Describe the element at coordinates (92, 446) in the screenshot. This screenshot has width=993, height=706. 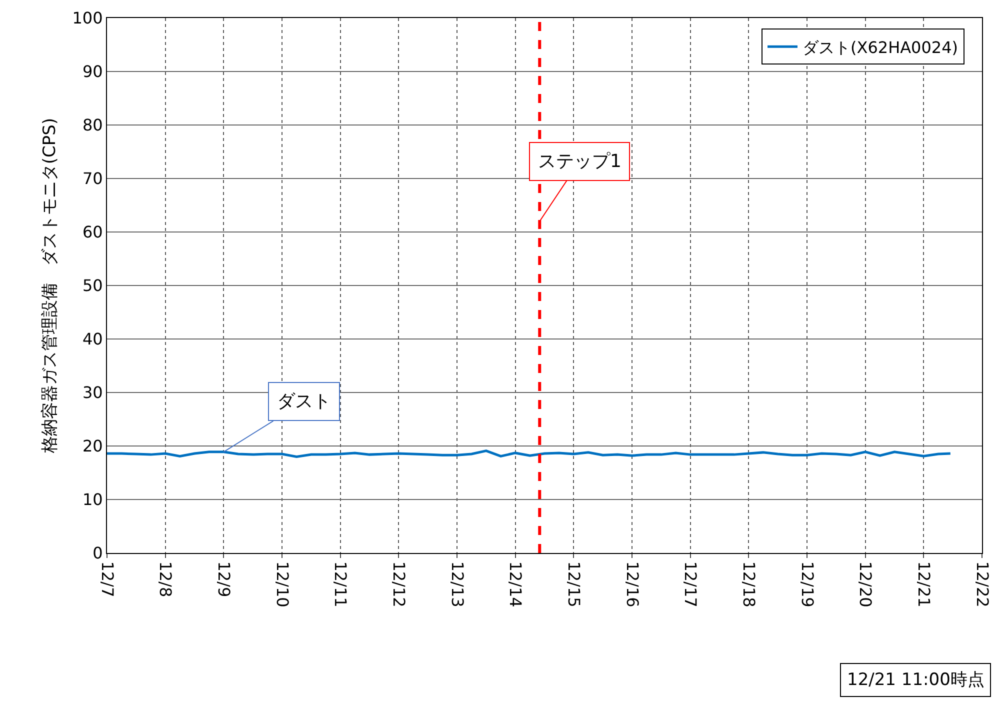
I see `y-tick-label: 20` at that location.